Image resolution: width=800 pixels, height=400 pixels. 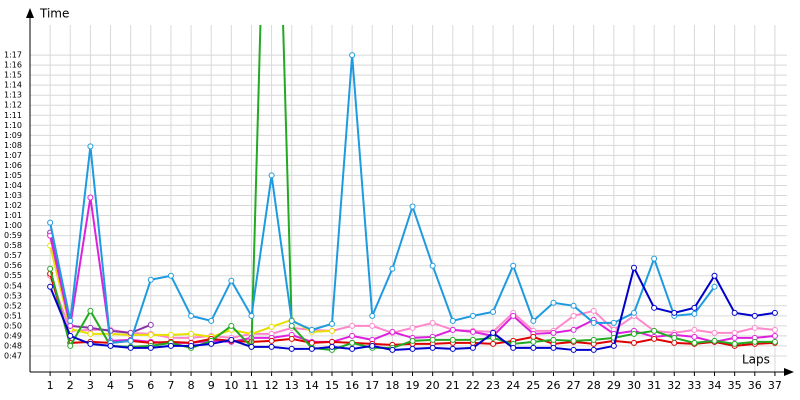 What do you see at coordinates (13, 175) in the screenshot?
I see `y-tick-label: 1:05` at bounding box center [13, 175].